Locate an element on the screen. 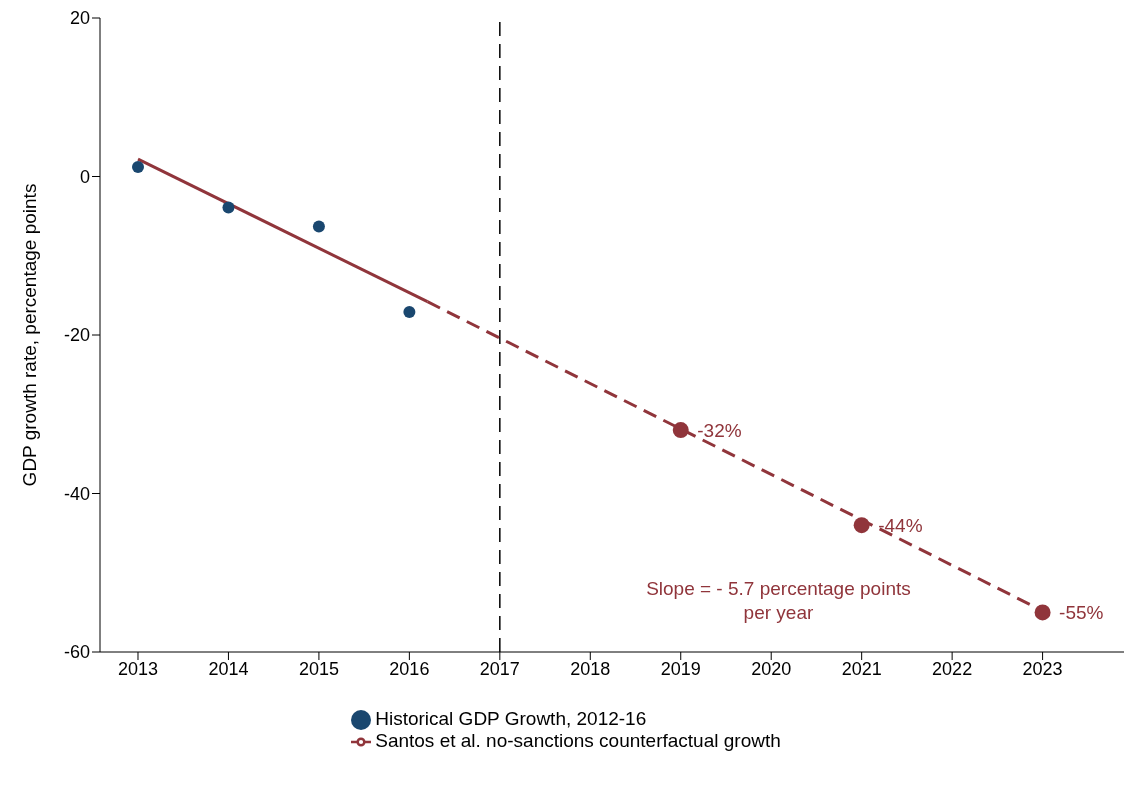 The image size is (1142, 809). x-tick-label: 2020 is located at coordinates (771, 668).